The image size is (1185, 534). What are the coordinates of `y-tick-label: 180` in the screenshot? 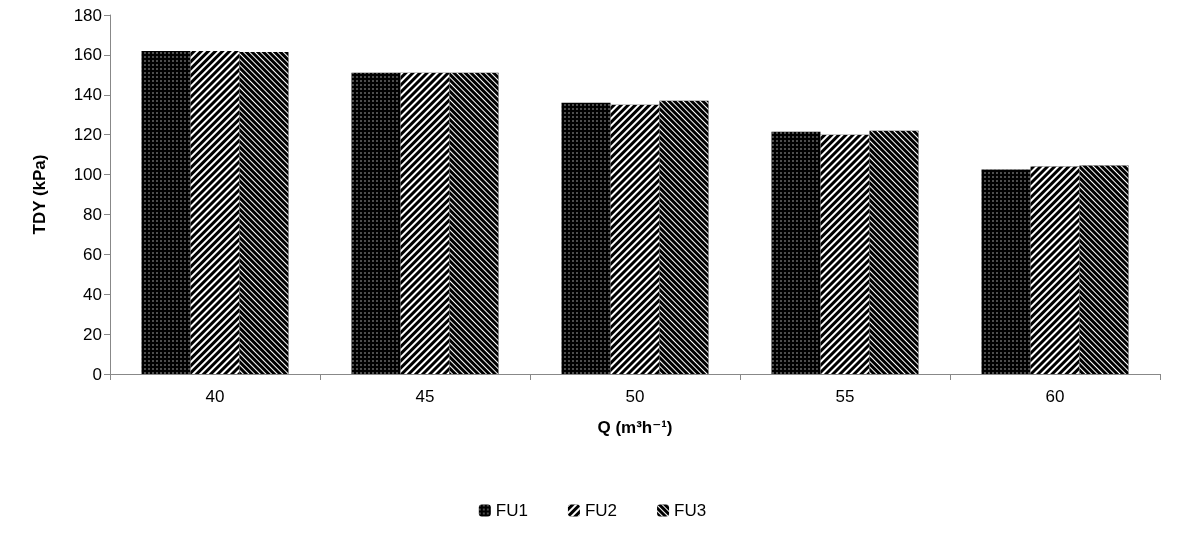 It's located at (87, 15).